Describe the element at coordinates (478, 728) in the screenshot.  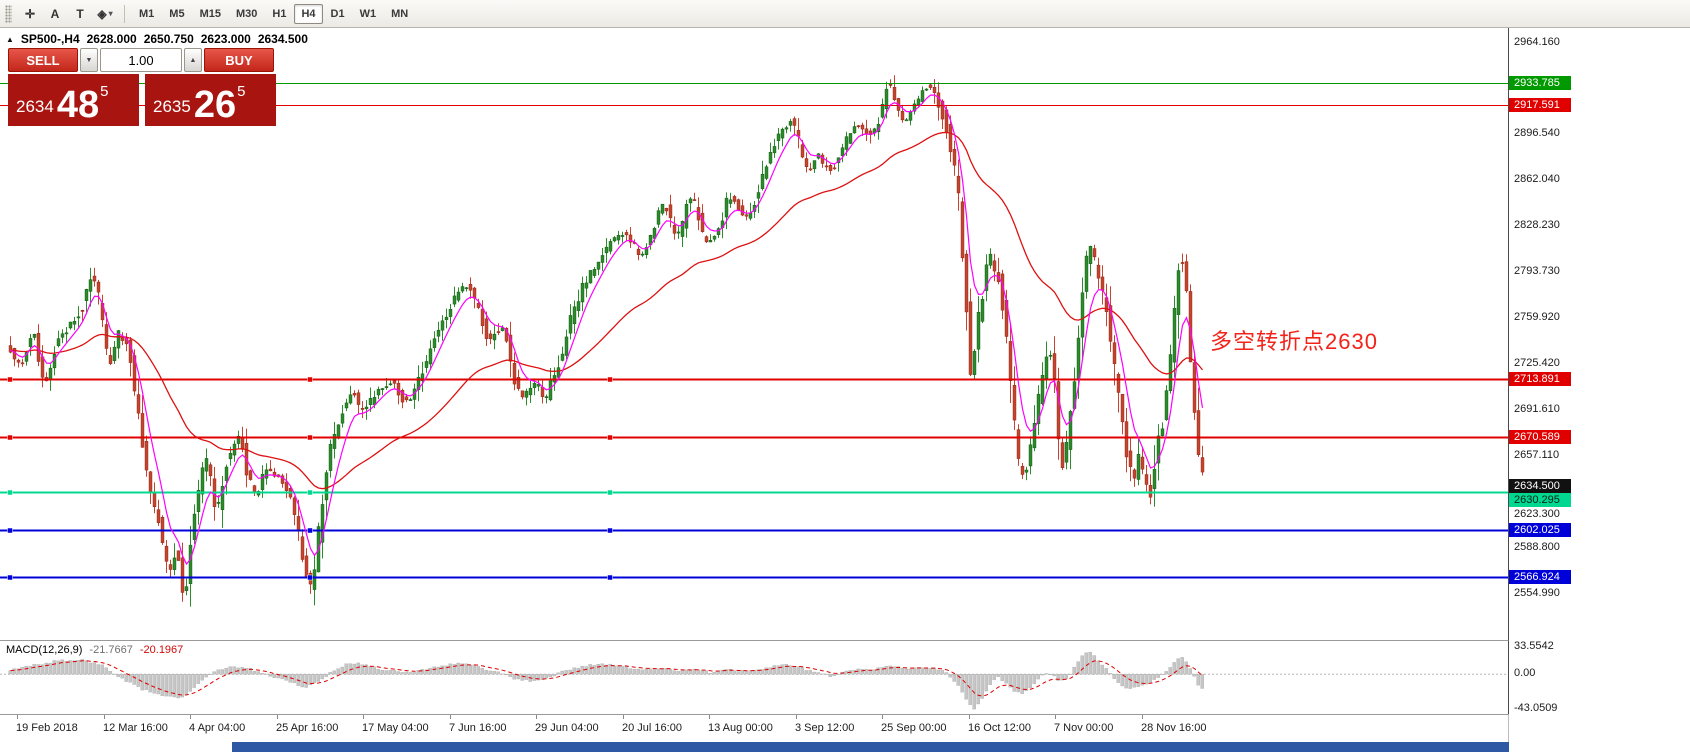
I see `time-axis-label: 7 Jun 16:00` at that location.